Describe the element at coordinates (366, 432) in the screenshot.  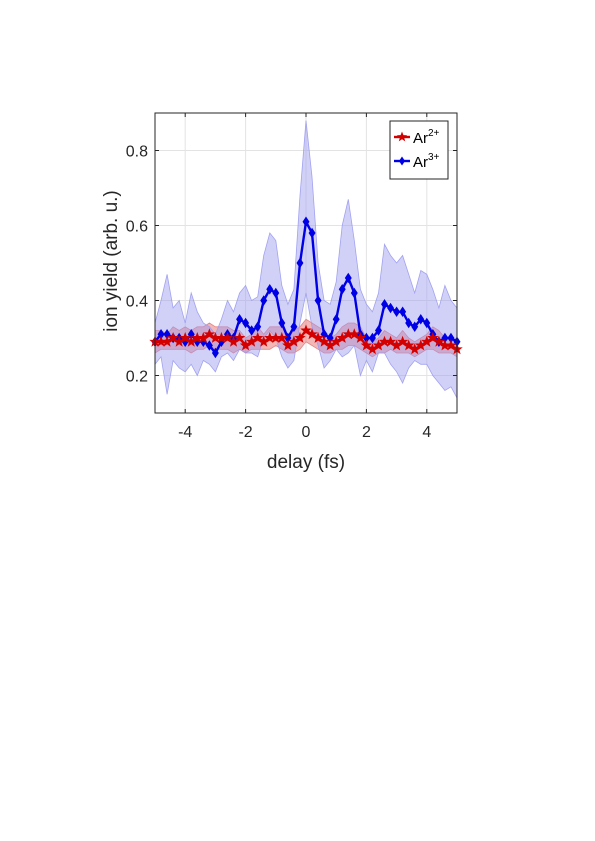
I see `x-tick-label: 2` at that location.